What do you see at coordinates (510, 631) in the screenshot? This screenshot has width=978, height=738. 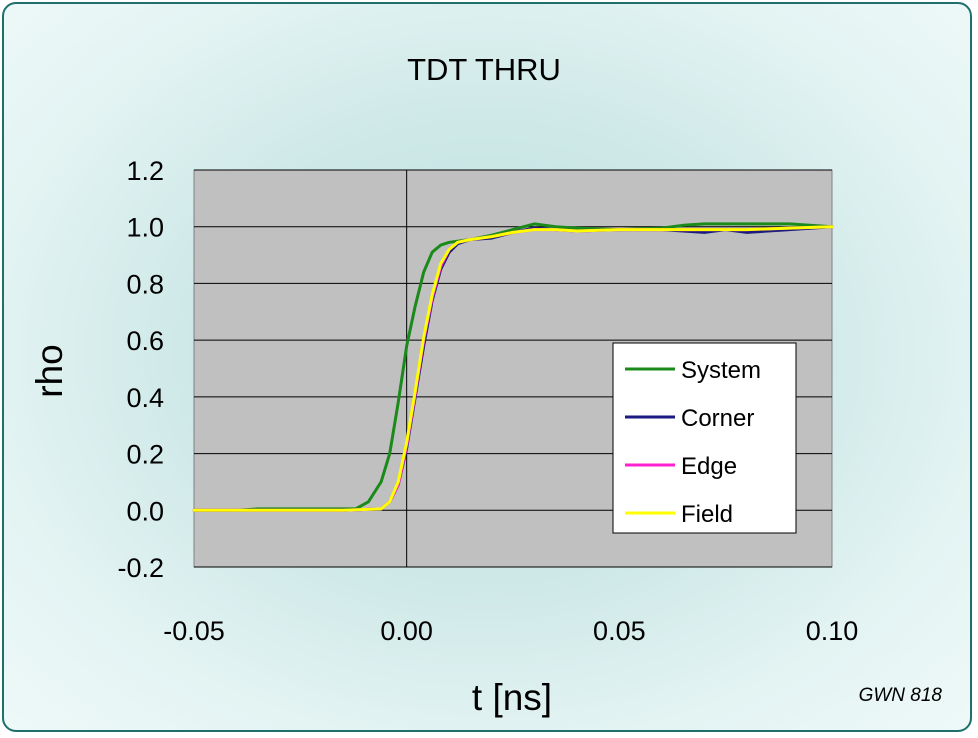 I see `x-tick-labels: -0.05 0.00 0.05 0.10` at bounding box center [510, 631].